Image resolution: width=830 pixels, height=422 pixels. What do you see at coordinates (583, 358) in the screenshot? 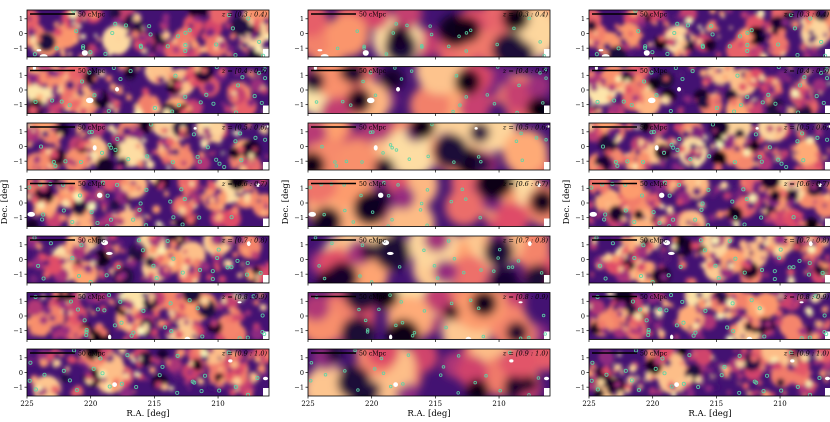
I see `y-tick-label: 1` at bounding box center [583, 358].